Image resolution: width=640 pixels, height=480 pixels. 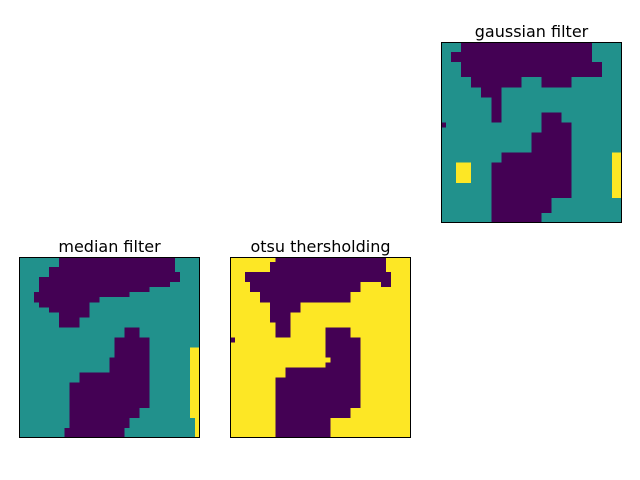 What do you see at coordinates (531, 31) in the screenshot?
I see `panel-title: gaussian filter` at bounding box center [531, 31].